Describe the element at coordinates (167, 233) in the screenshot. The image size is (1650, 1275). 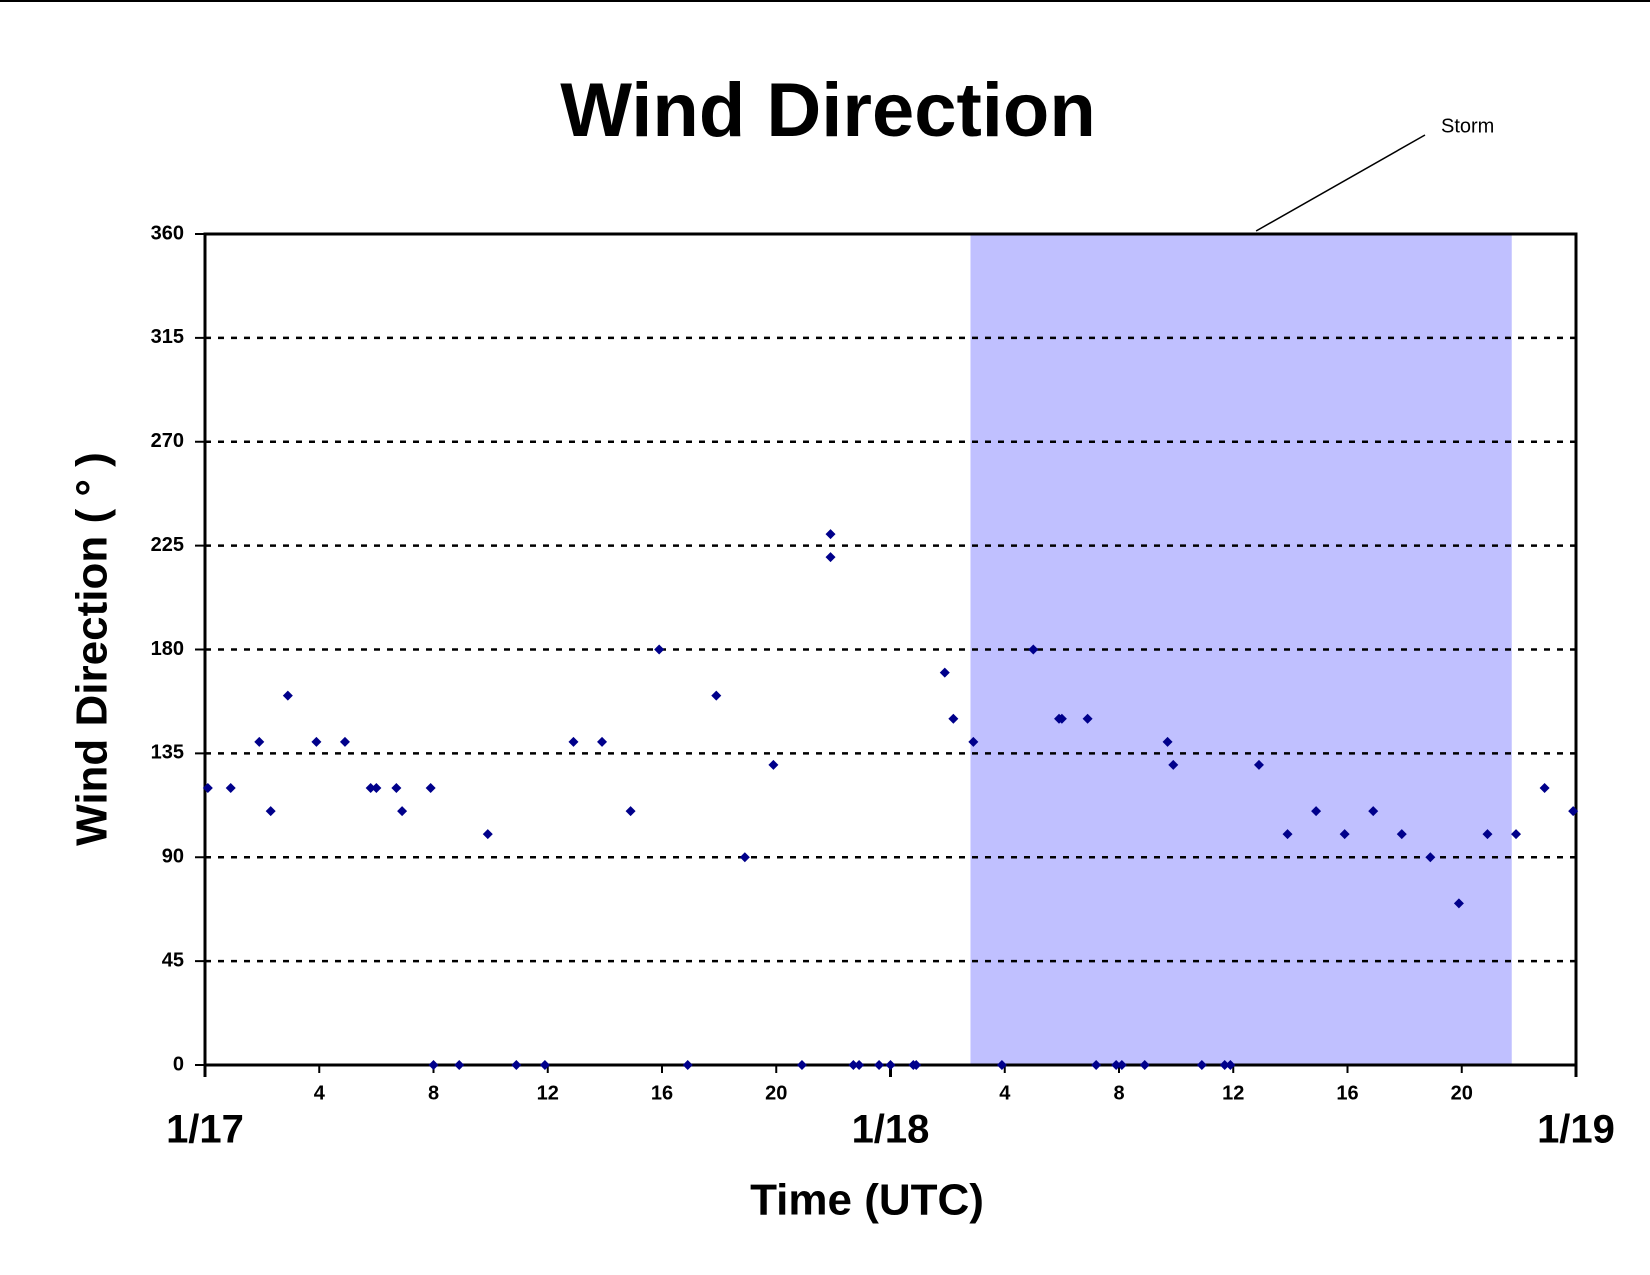
I see `y-tick-label: 360` at that location.